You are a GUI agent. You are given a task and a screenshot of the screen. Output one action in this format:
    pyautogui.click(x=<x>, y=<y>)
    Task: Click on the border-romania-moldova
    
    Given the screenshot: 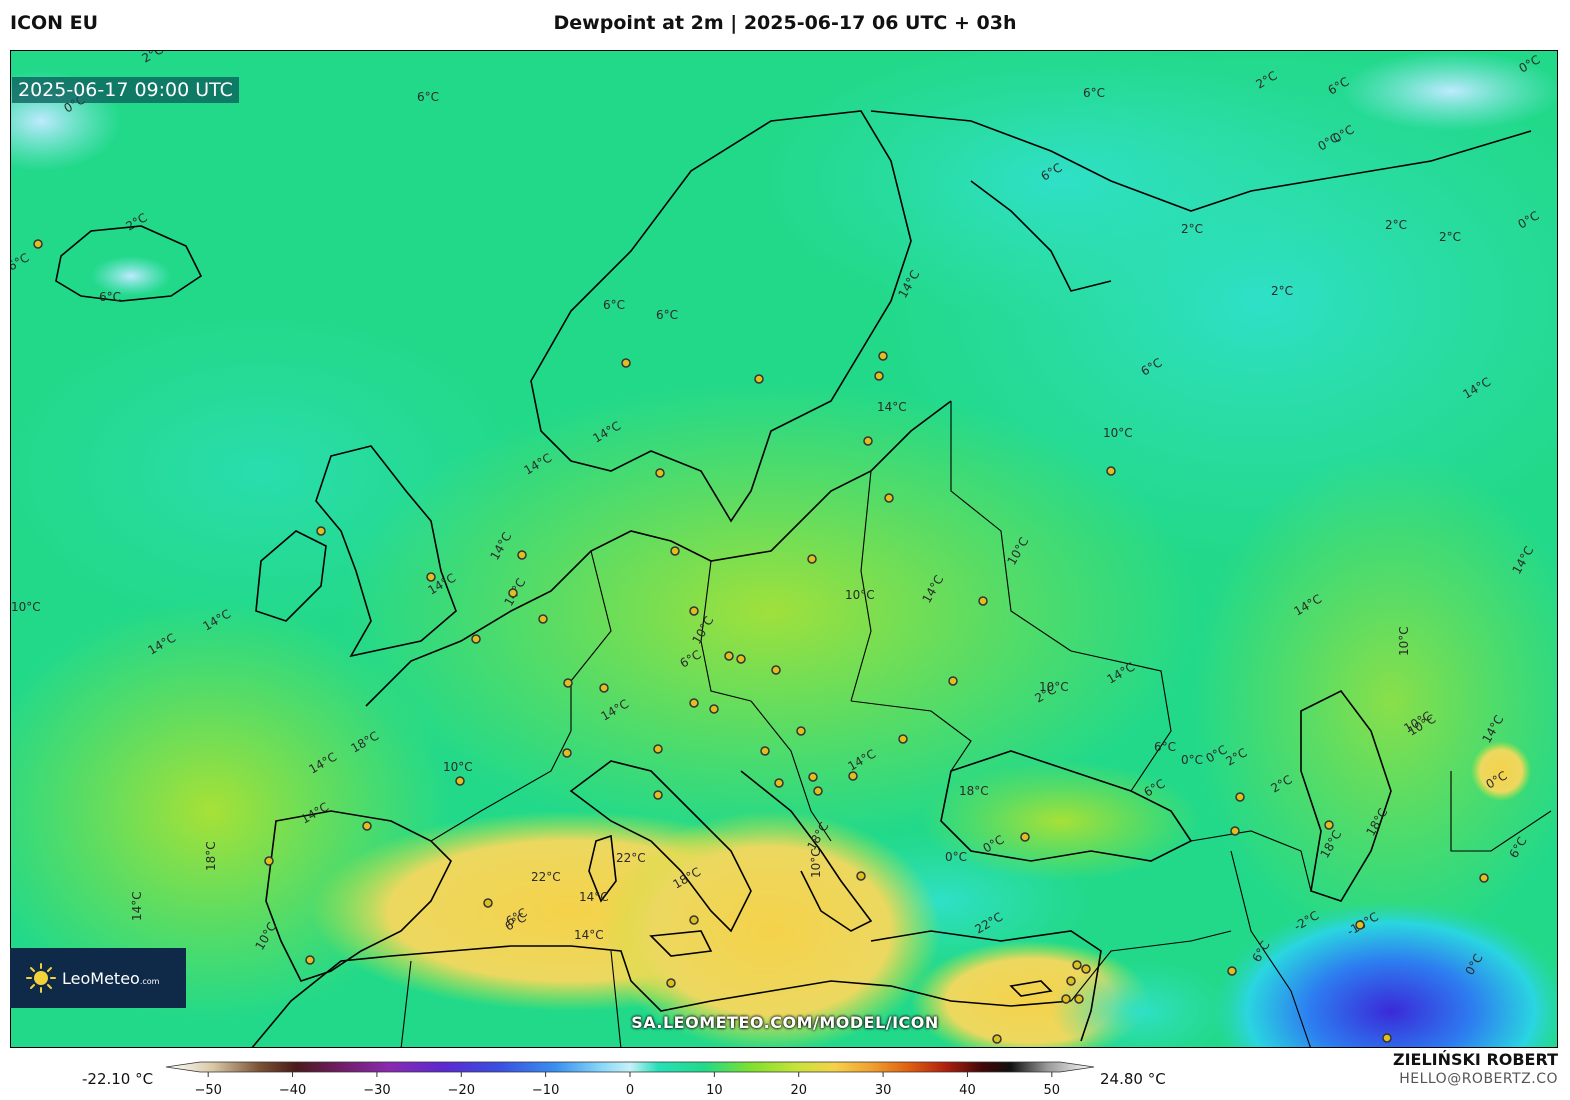 What is the action you would take?
    pyautogui.click(x=911, y=736)
    